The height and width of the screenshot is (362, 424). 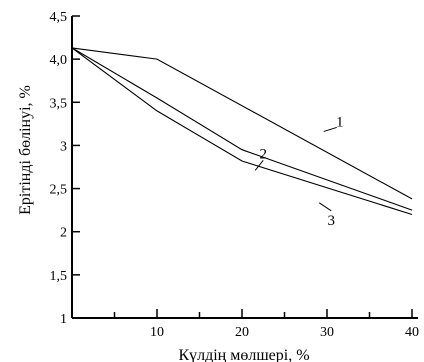 I want to click on curve-label-2: 2, so click(x=264, y=154).